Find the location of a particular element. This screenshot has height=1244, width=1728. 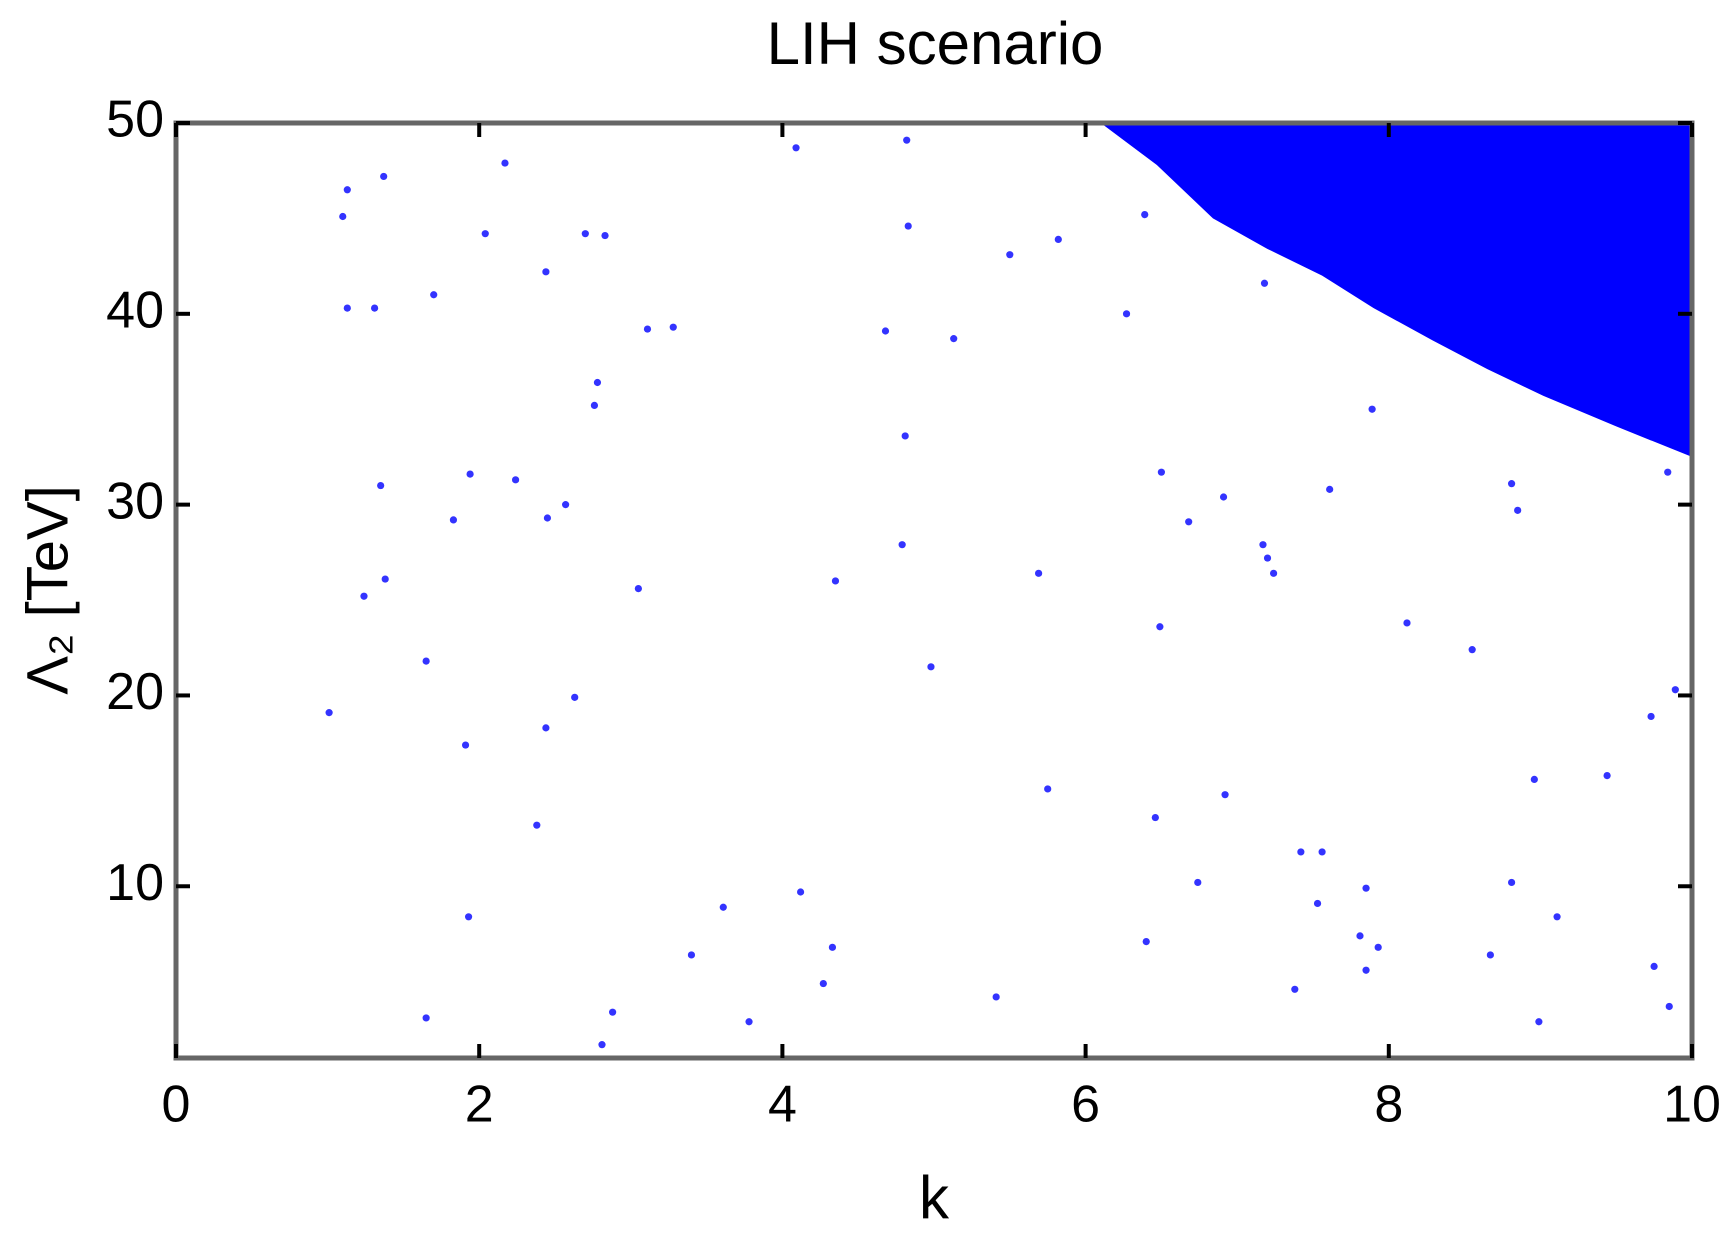

chart-title: LIH scenario is located at coordinates (935, 43).